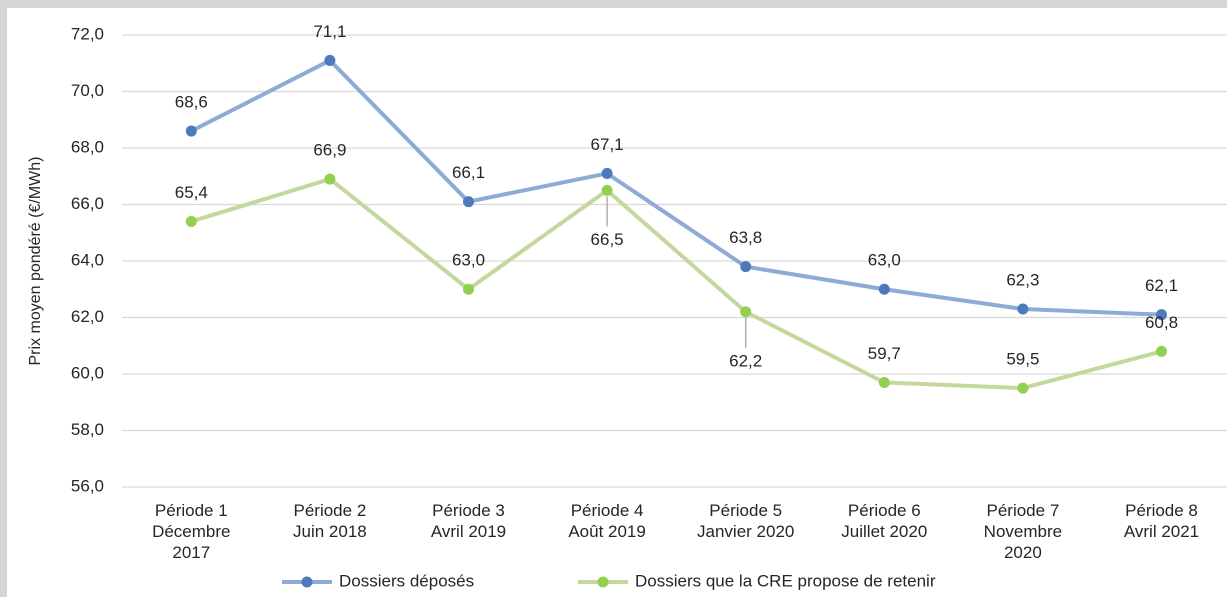 The height and width of the screenshot is (597, 1227). Describe the element at coordinates (607, 521) in the screenshot. I see `x-tick-label: Période 4 Août 2019` at that location.